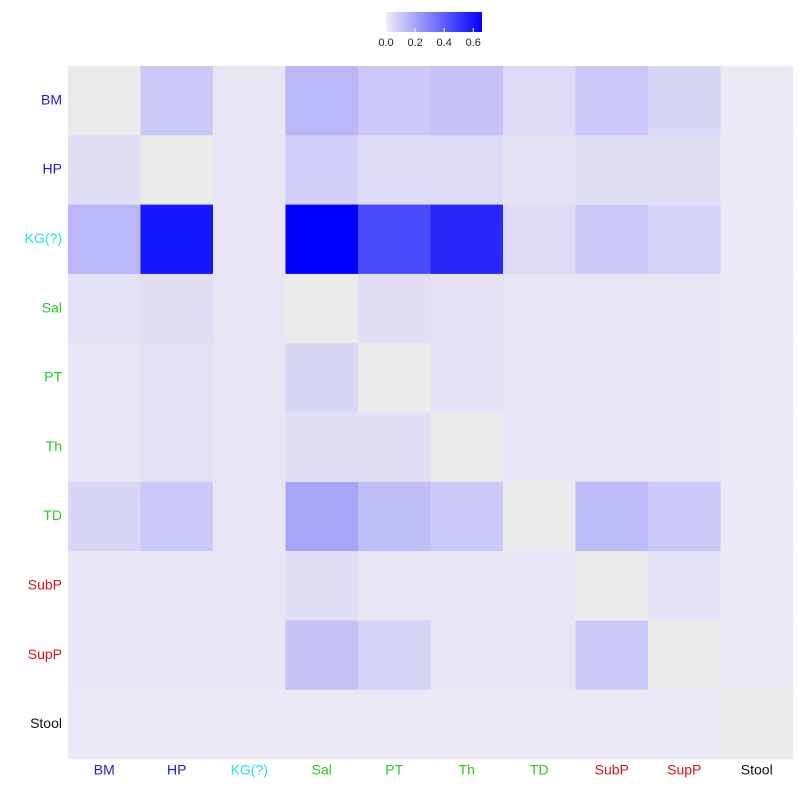  What do you see at coordinates (104, 770) in the screenshot?
I see `x-tick-label: BM` at bounding box center [104, 770].